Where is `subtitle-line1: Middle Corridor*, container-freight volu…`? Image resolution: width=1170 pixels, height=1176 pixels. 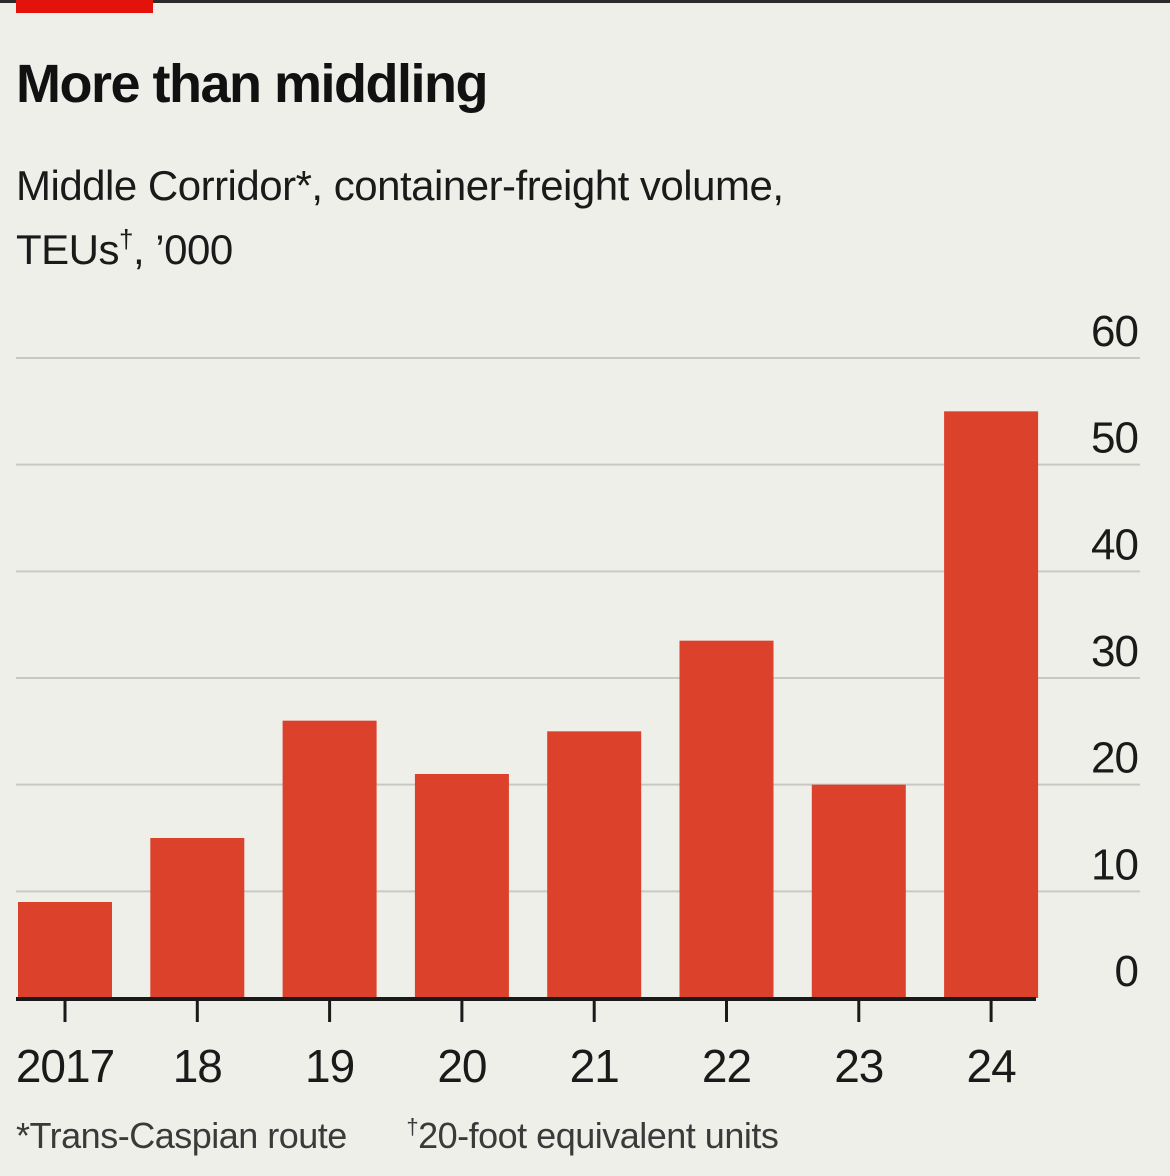
subtitle-line1: Middle Corridor*, container-freight volu… is located at coordinates (400, 185).